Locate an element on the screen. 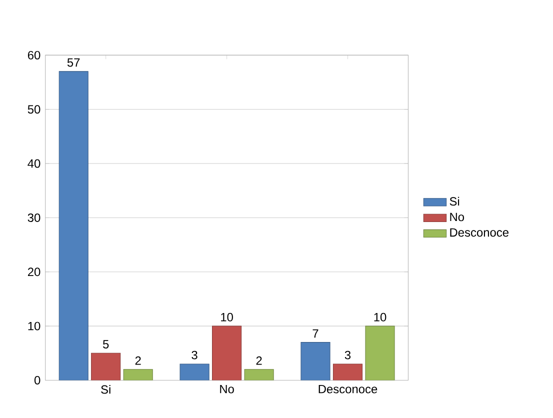 This screenshot has height=418, width=553. data-label: 5 is located at coordinates (105, 344).